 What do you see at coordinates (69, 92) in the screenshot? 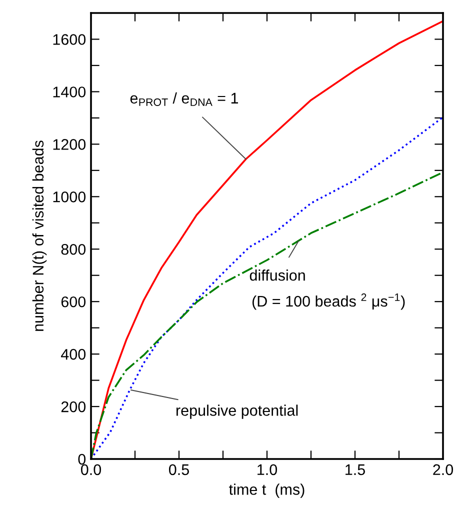
I see `y-tick-label: 1400` at bounding box center [69, 92].